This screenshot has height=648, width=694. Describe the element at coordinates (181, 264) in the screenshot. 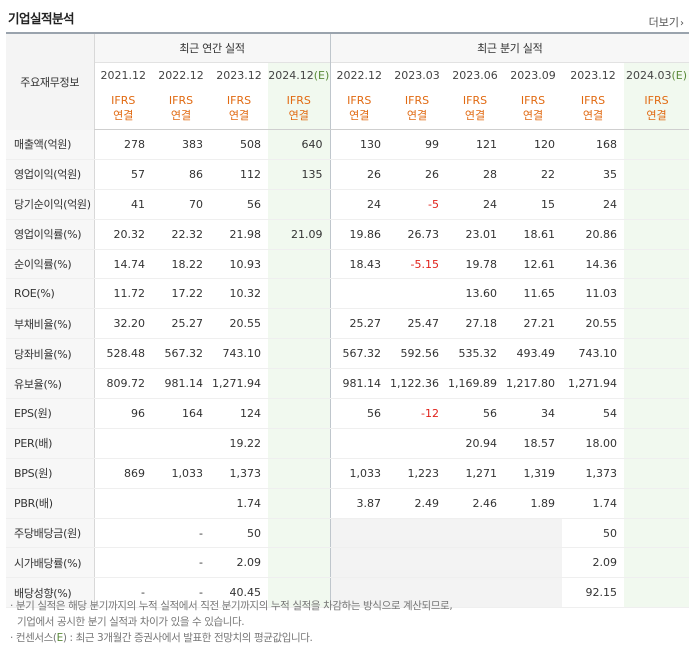

I see `table-cell: 18.22` at that location.